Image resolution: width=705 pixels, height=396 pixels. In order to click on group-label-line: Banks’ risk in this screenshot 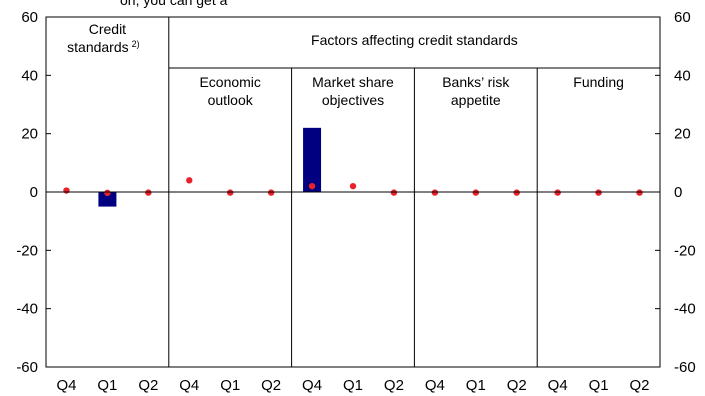, I will do `click(476, 82)`.